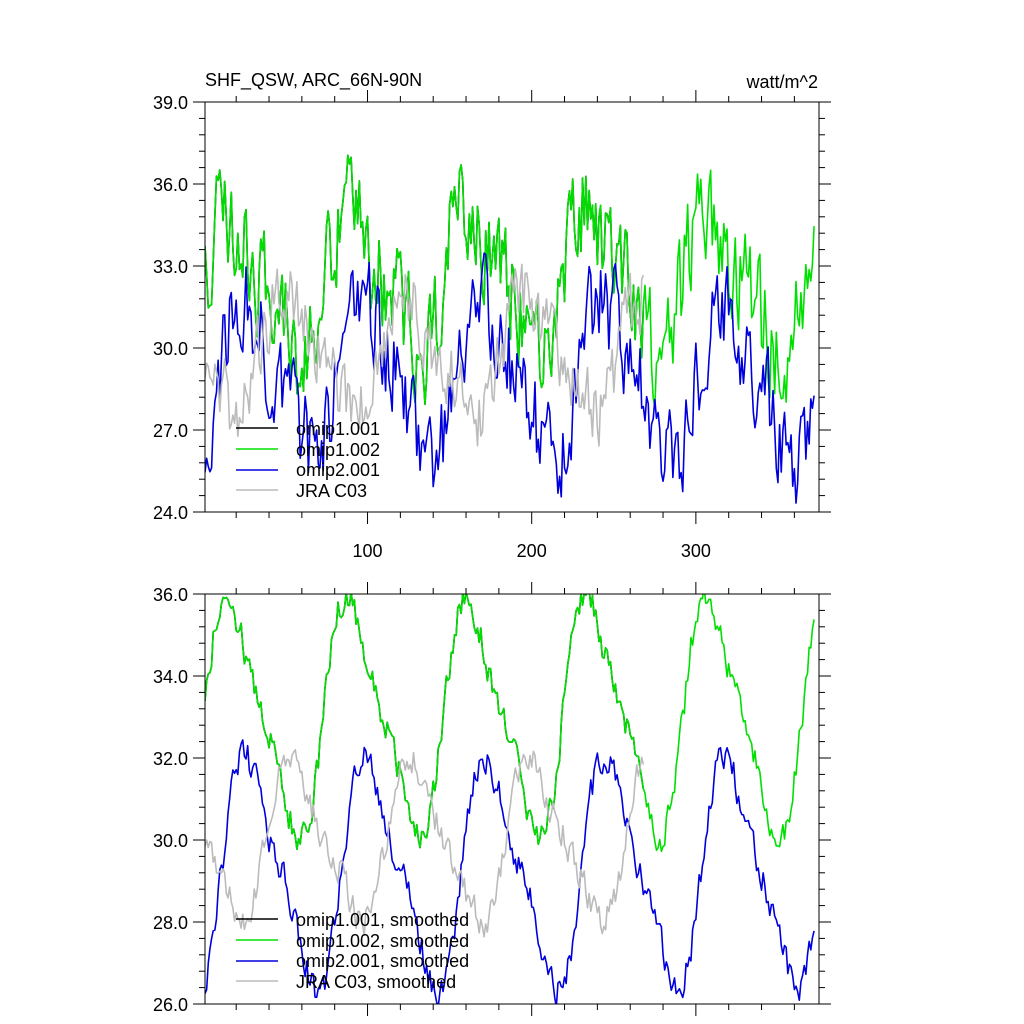 The width and height of the screenshot is (1024, 1024). I want to click on top-ytick-label-3: 33.0, so click(170, 267).